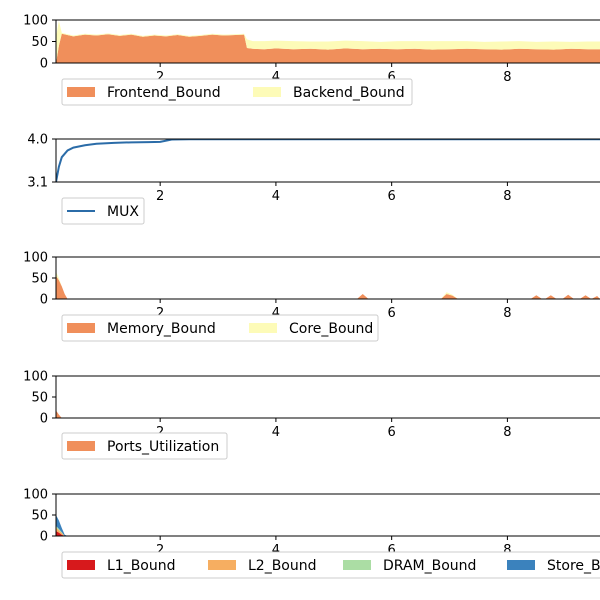  Describe the element at coordinates (328, 48) in the screenshot. I see `series-area-frontend-bound` at that location.